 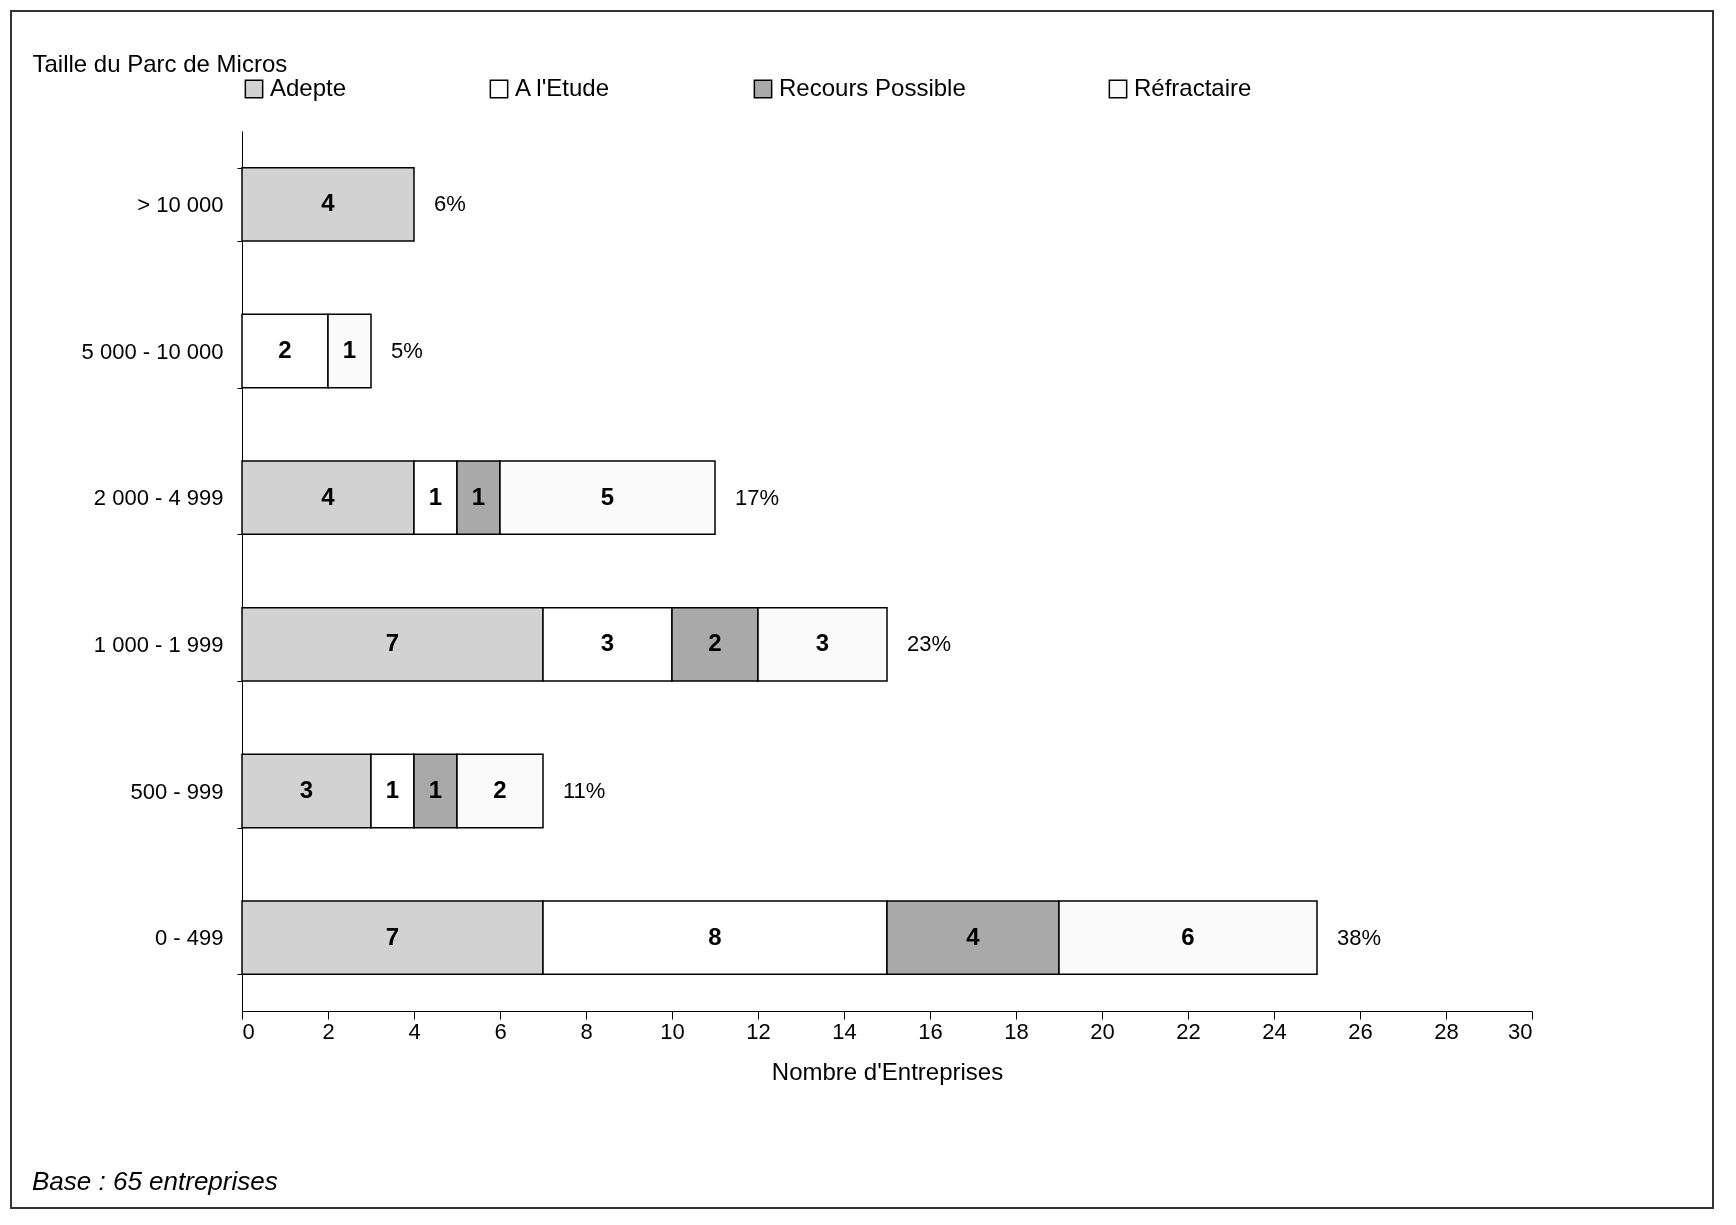 What do you see at coordinates (844, 1031) in the screenshot?
I see `x-tick-label: 14` at bounding box center [844, 1031].